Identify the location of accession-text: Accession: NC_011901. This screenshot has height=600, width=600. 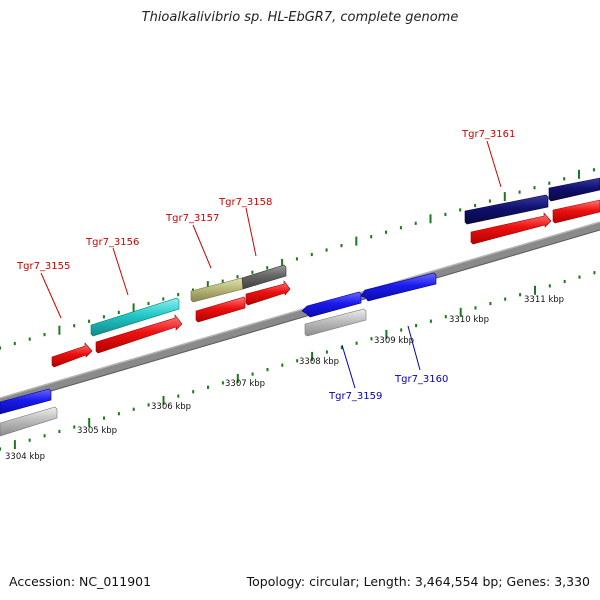
(80, 581).